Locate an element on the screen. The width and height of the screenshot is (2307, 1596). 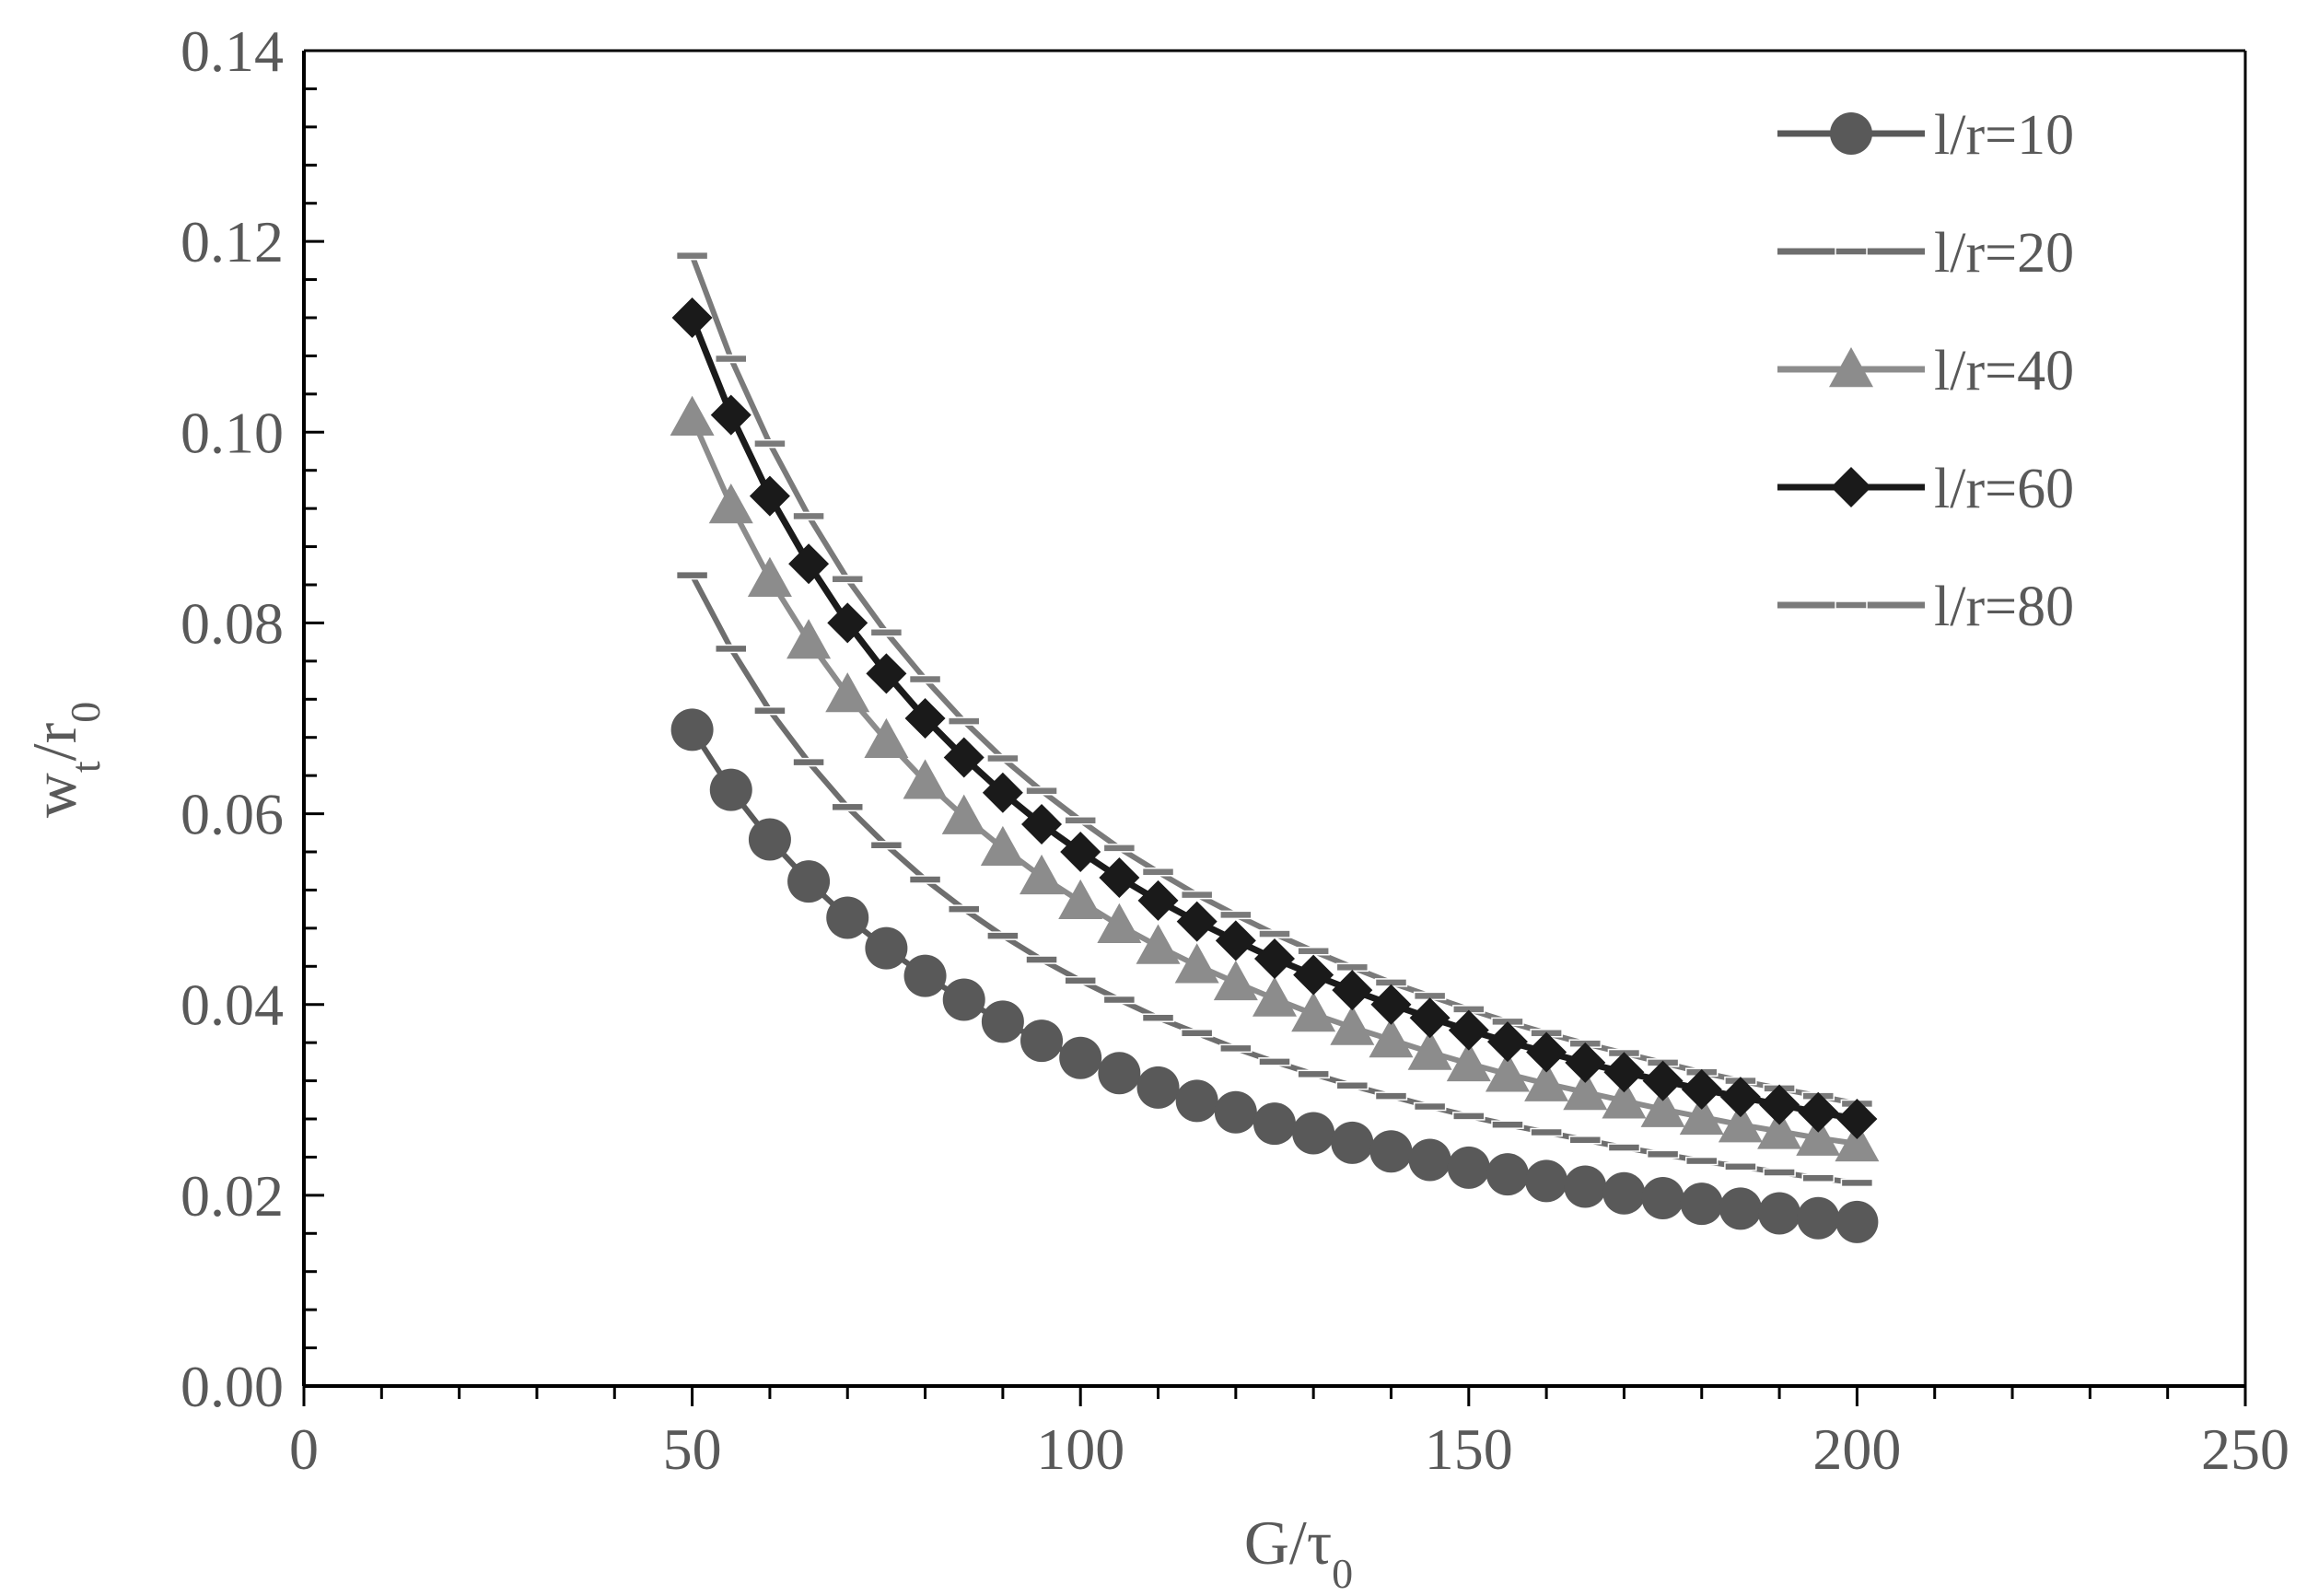
x-axis-title-main: G/τ is located at coordinates (1288, 1543).